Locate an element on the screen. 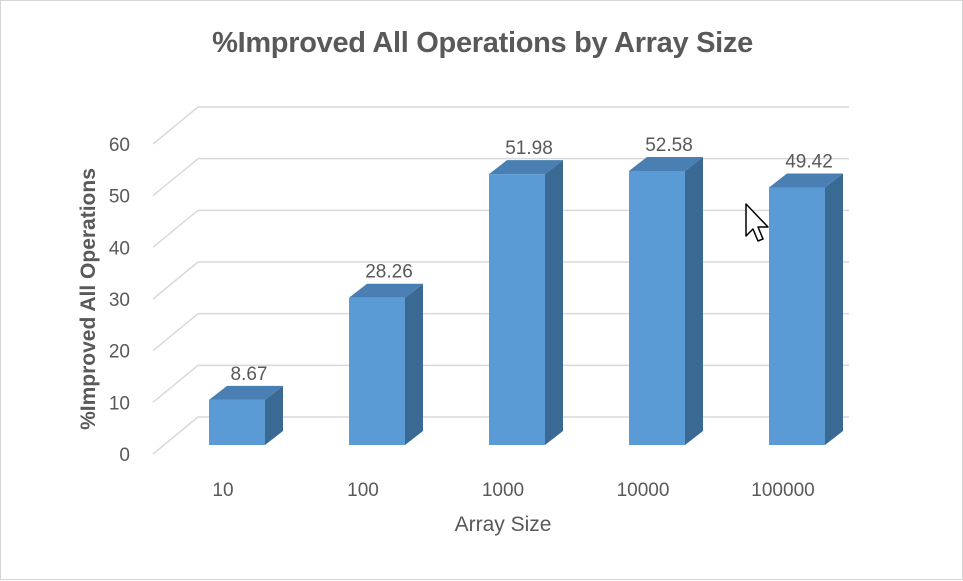 This screenshot has width=963, height=581. y-tick-label: 0 is located at coordinates (124, 455).